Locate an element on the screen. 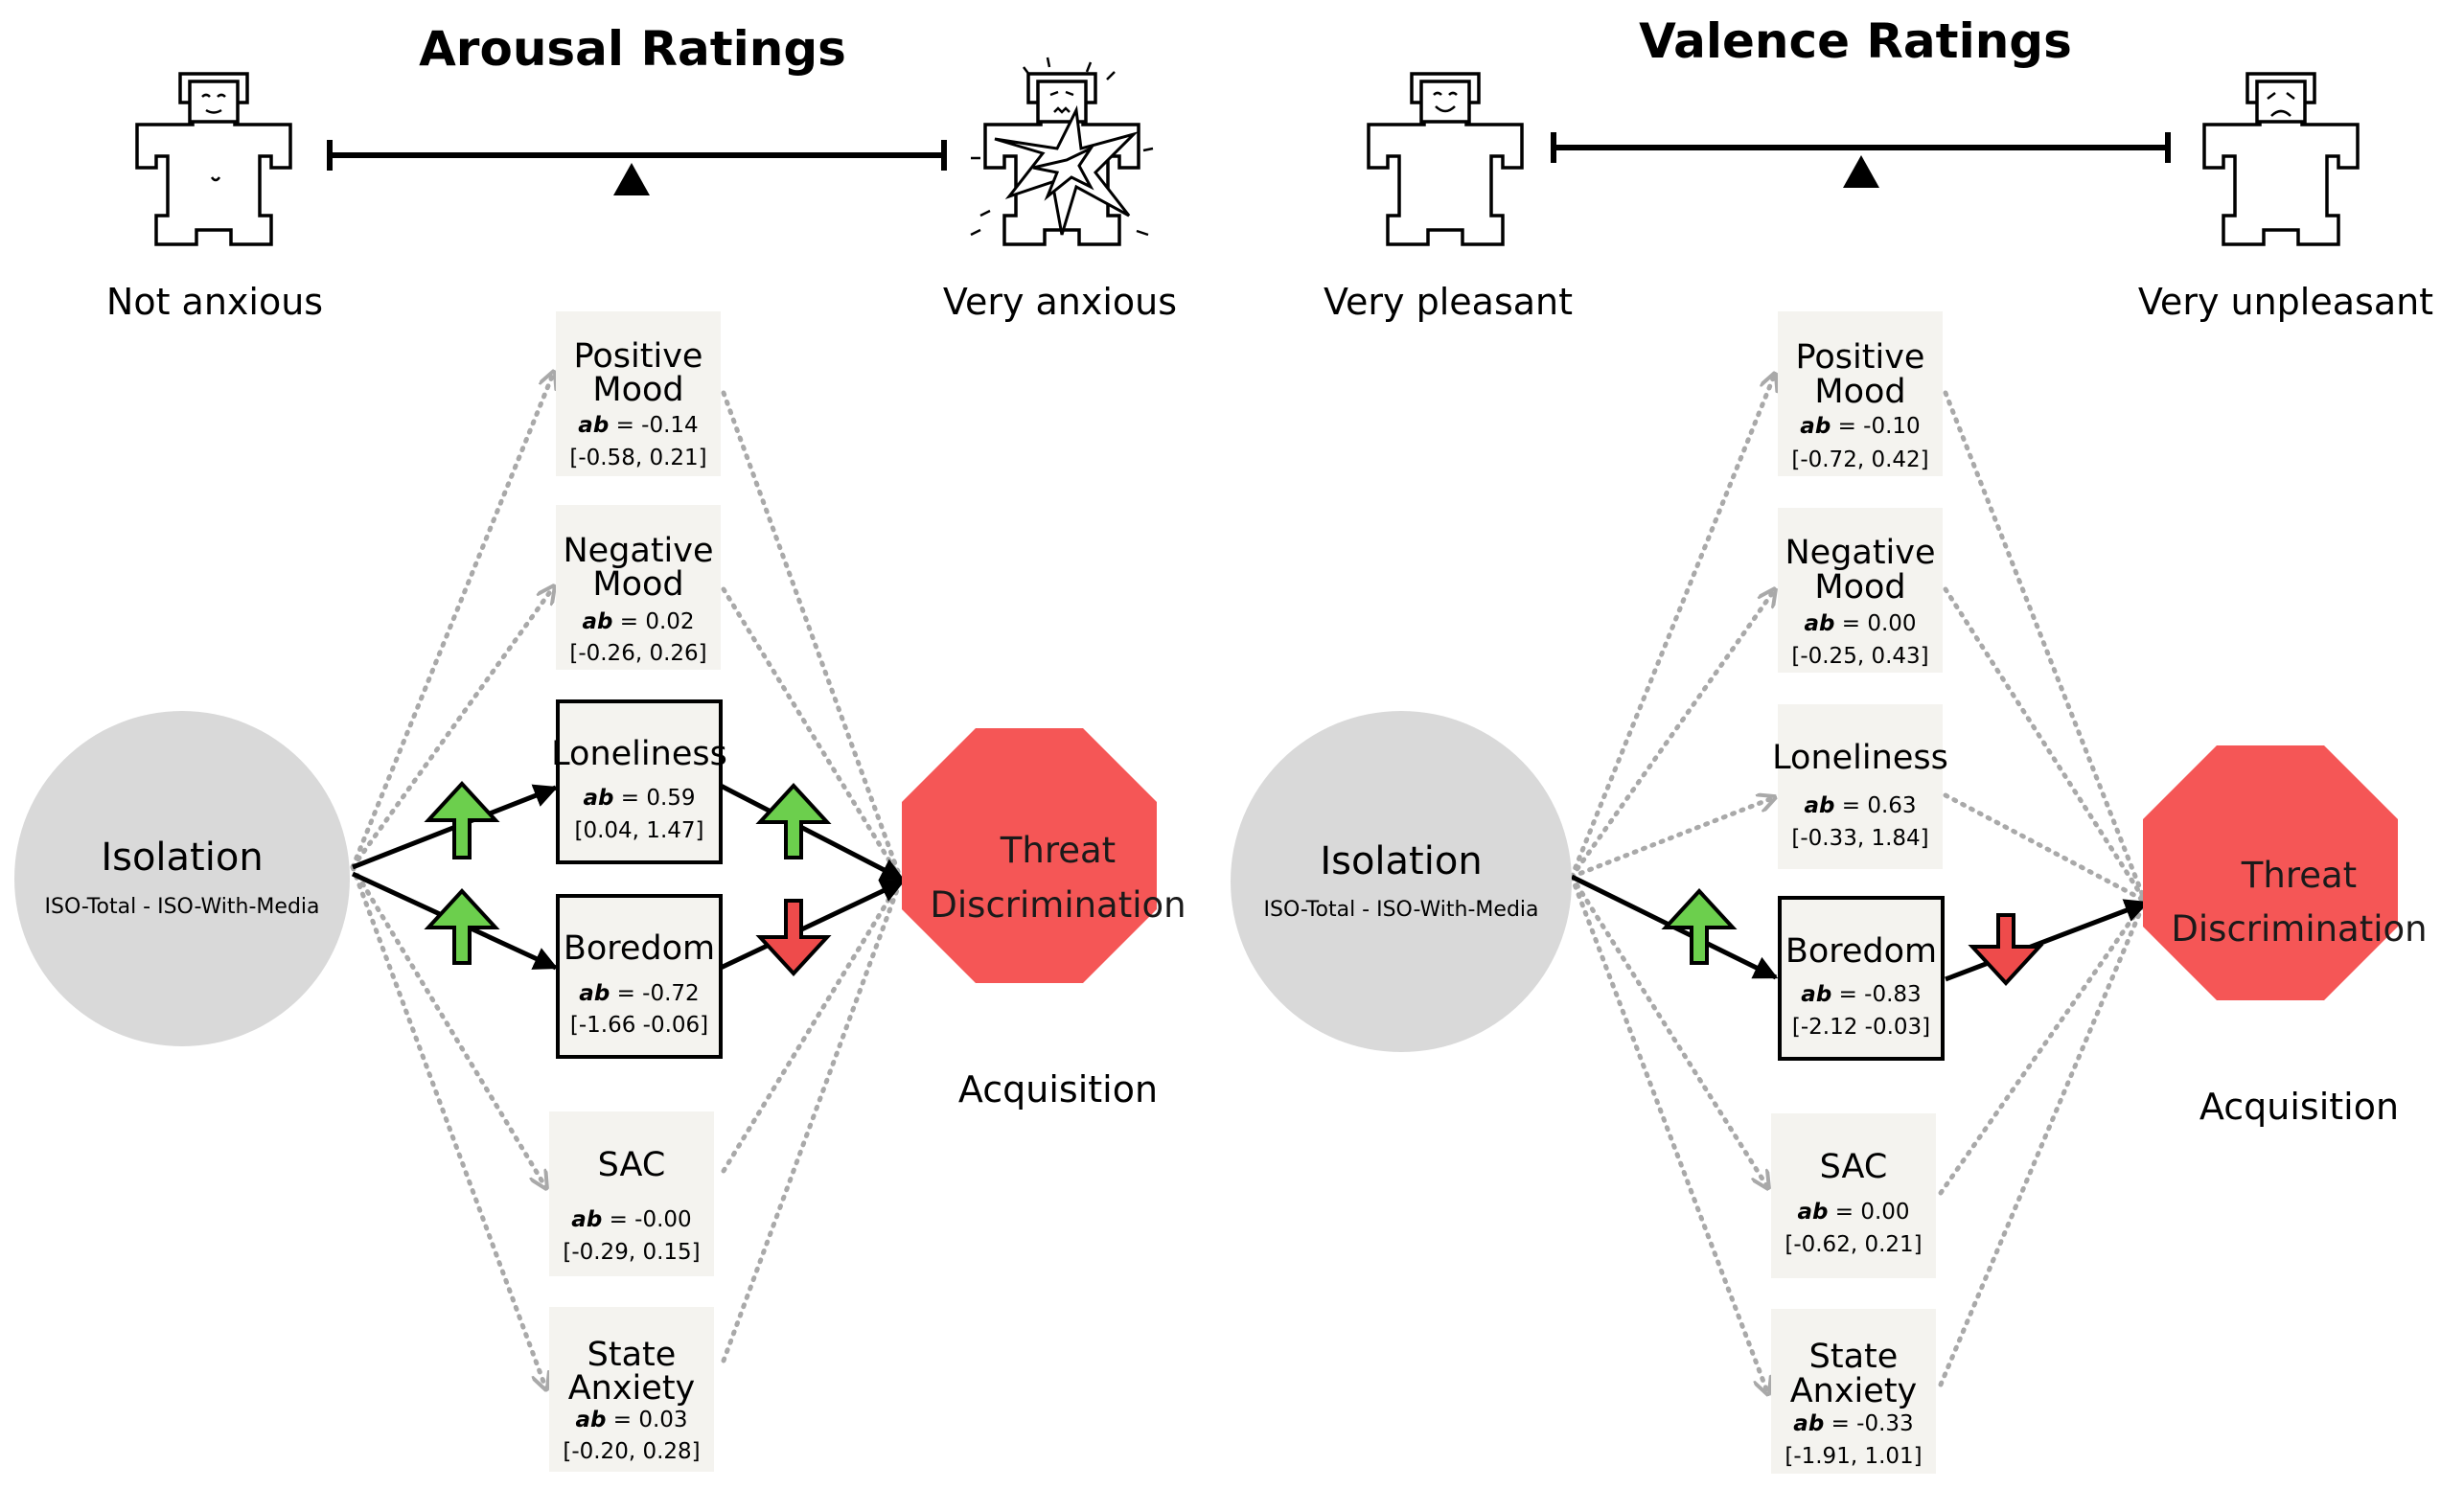 The image size is (2464, 1489). scale-left-label: Very pleasant is located at coordinates (1448, 302).